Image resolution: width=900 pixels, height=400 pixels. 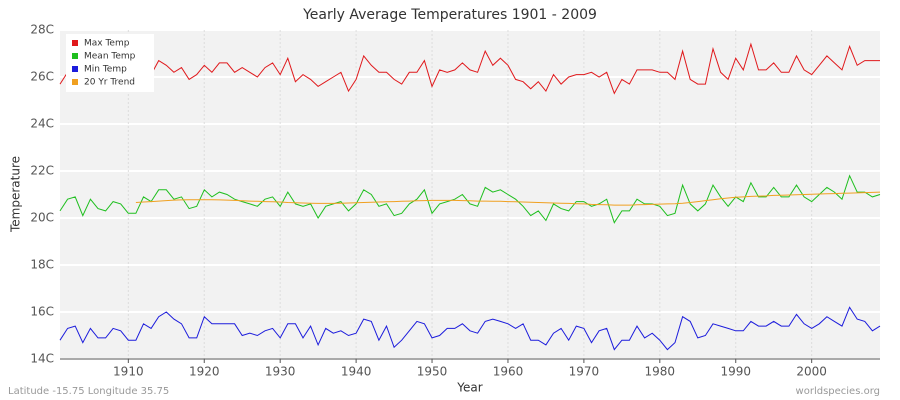 What do you see at coordinates (838, 391) in the screenshot?
I see `footer-right: worldspecies.org` at bounding box center [838, 391].